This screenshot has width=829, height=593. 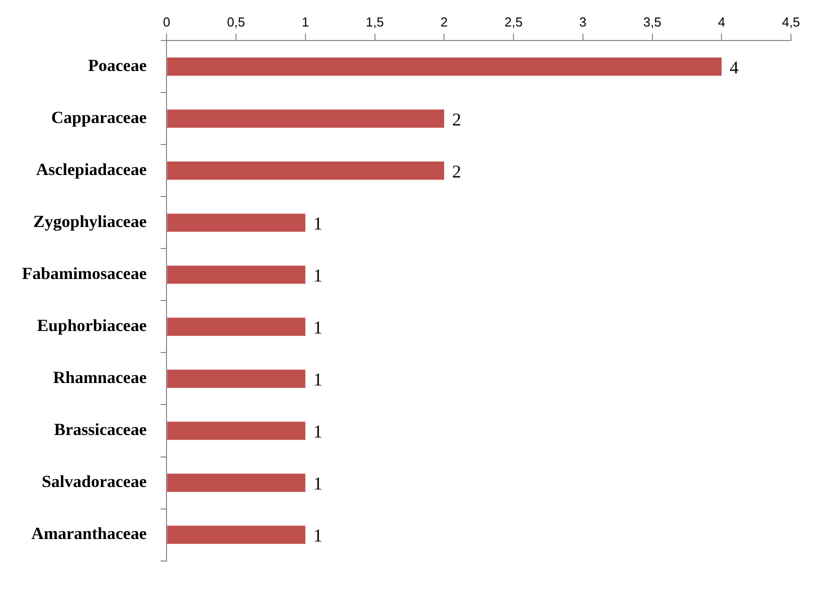 What do you see at coordinates (118, 65) in the screenshot?
I see `y-tick-label: Poaceae` at bounding box center [118, 65].